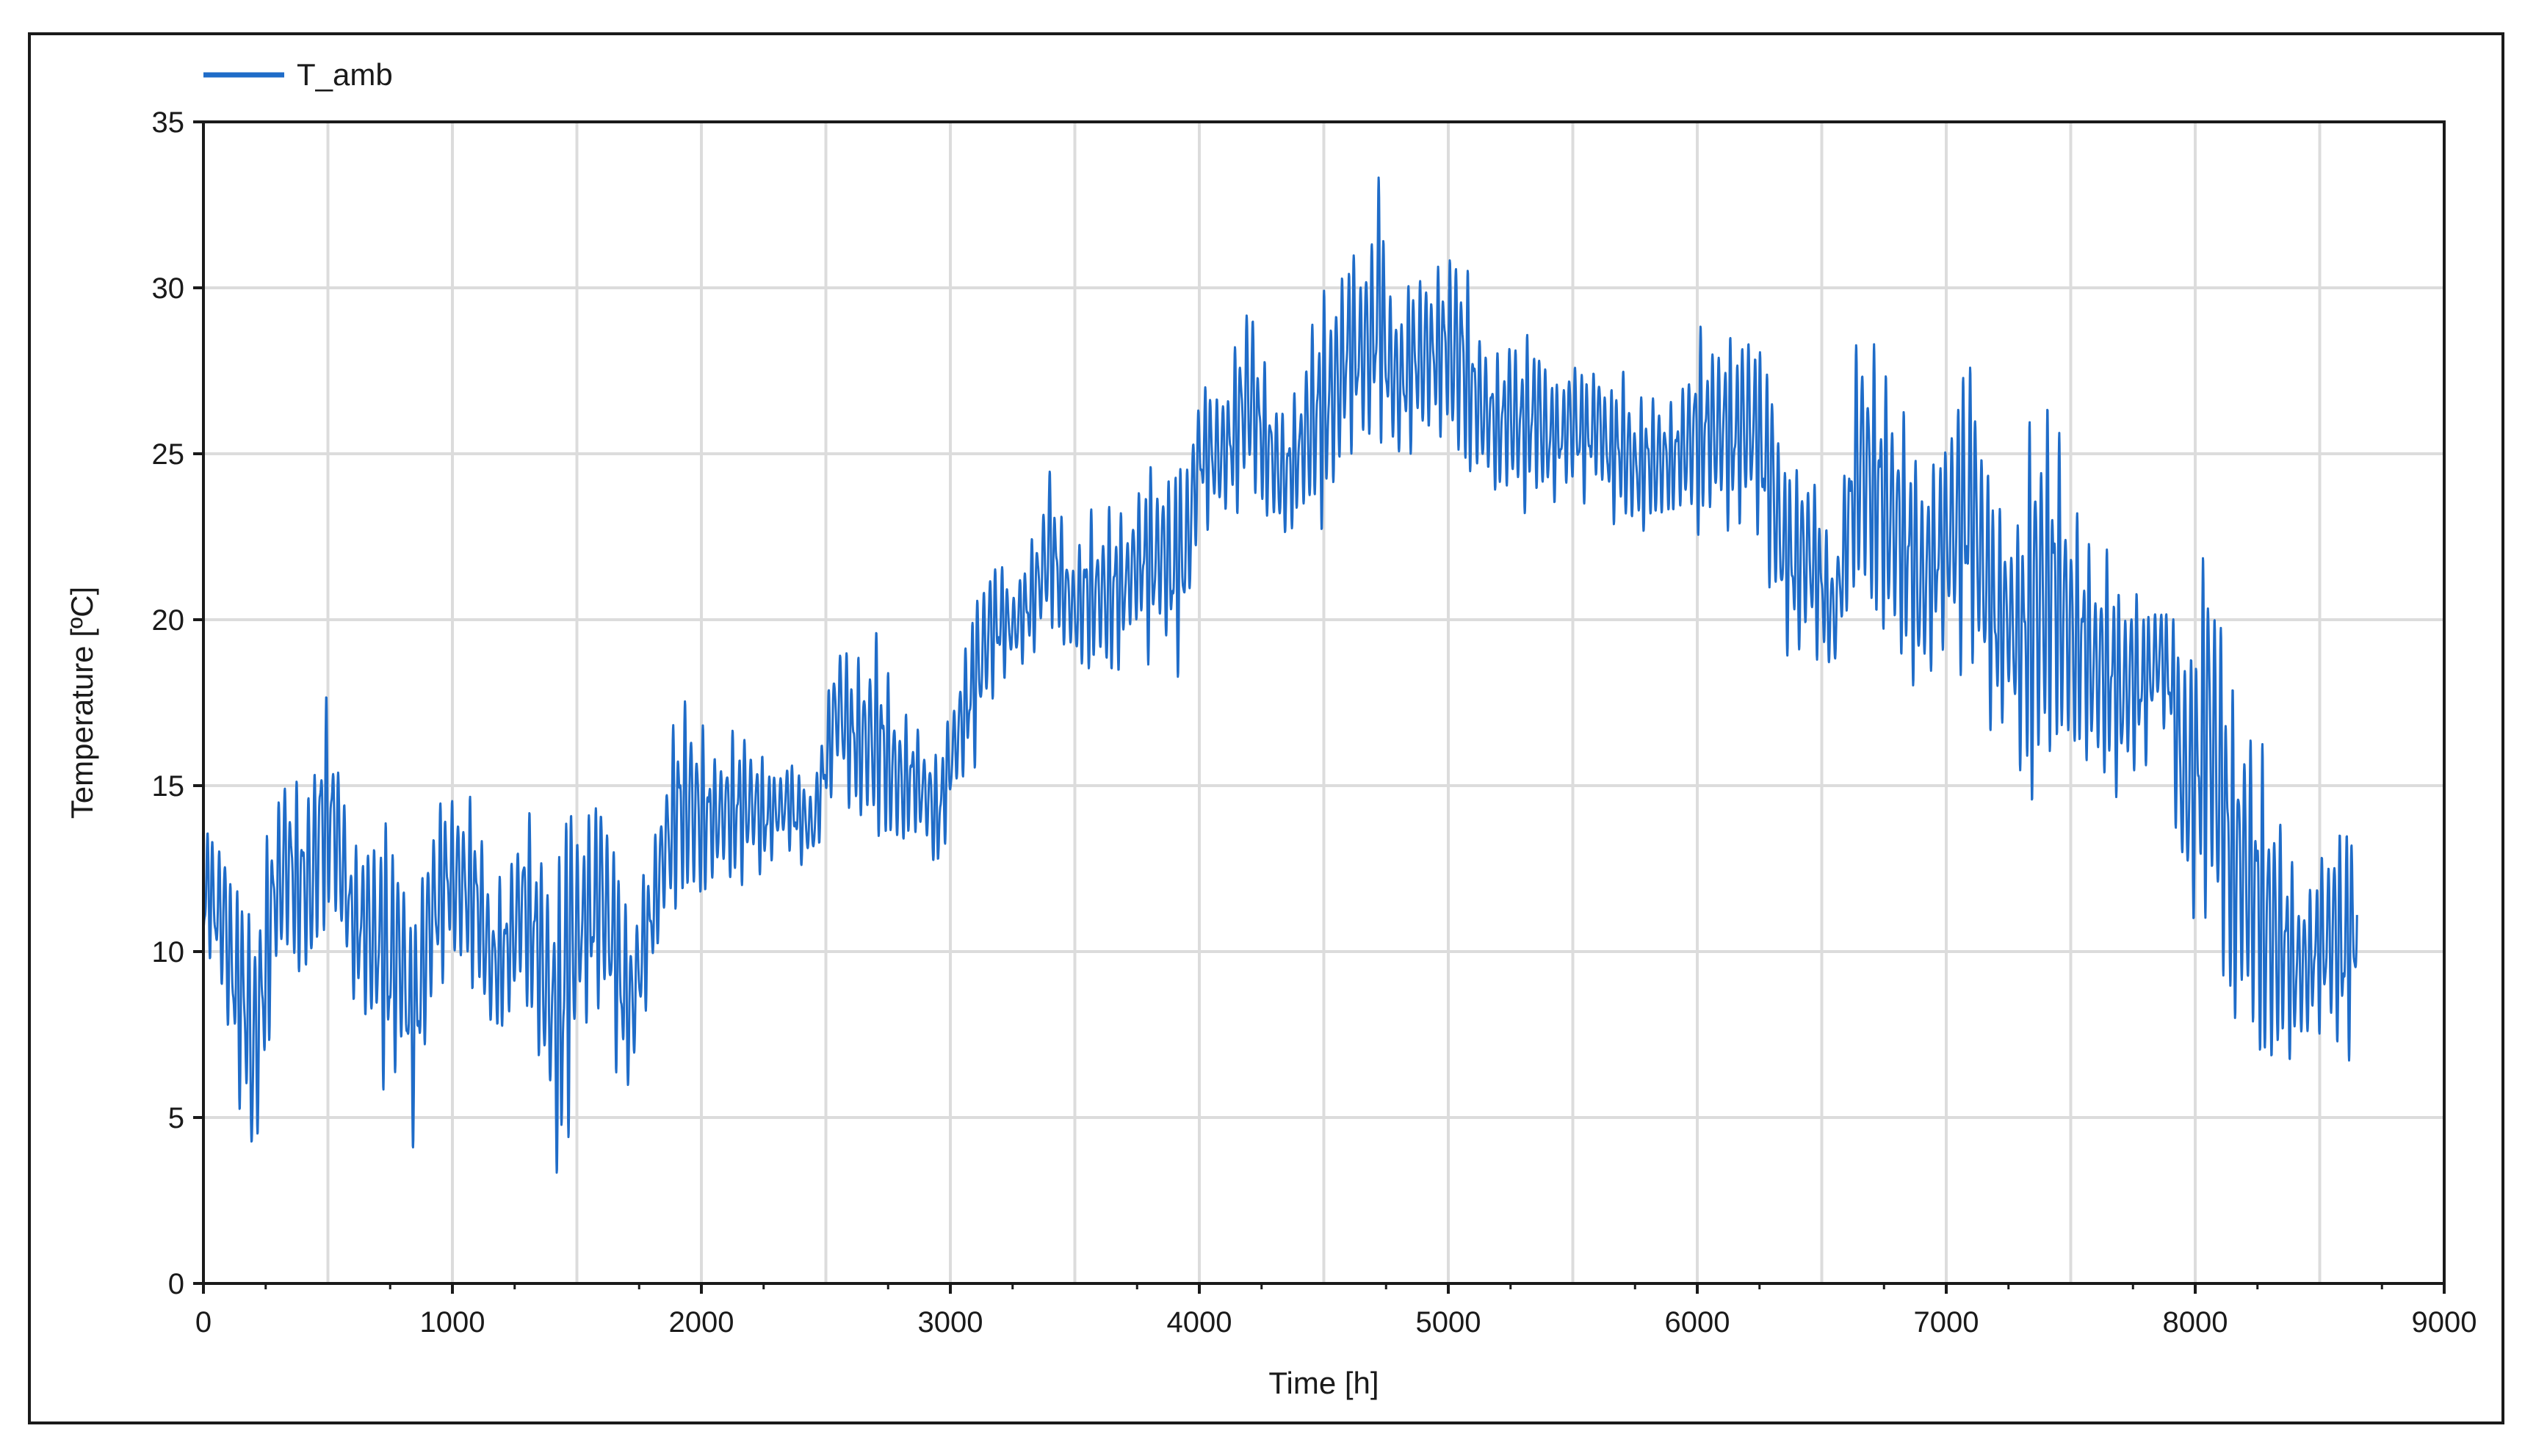  Describe the element at coordinates (453, 1322) in the screenshot. I see `x-tick-label: 1000` at that location.